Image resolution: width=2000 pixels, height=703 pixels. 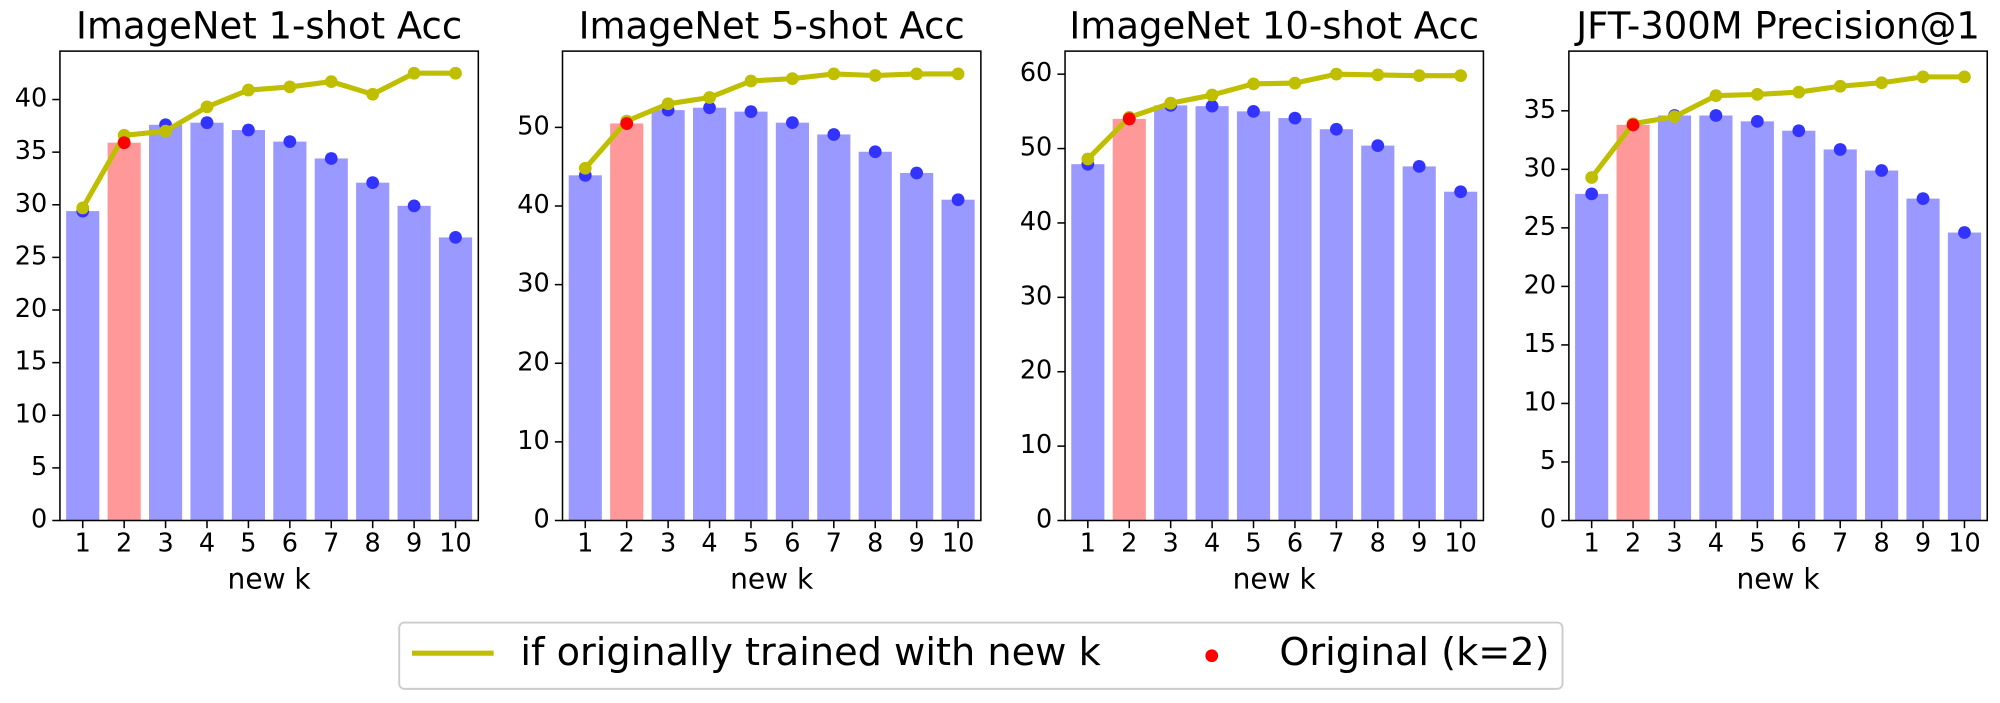 I want to click on y-tick-label: 5, so click(x=39, y=467).